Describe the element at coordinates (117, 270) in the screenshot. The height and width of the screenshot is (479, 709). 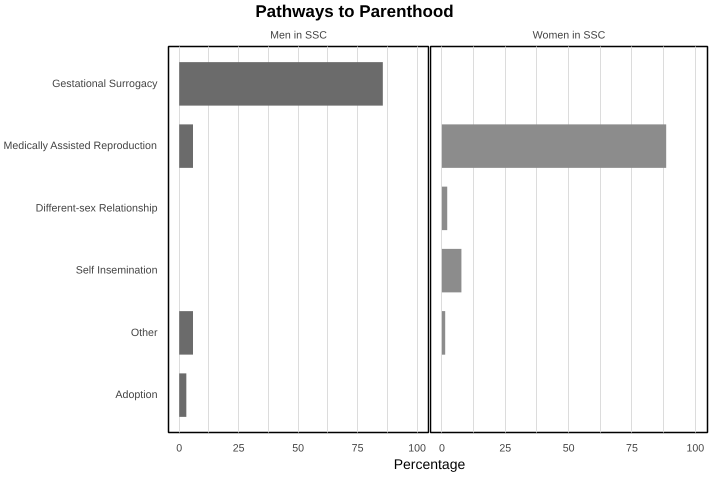
I see `y-tick-label: Self Insemination` at that location.